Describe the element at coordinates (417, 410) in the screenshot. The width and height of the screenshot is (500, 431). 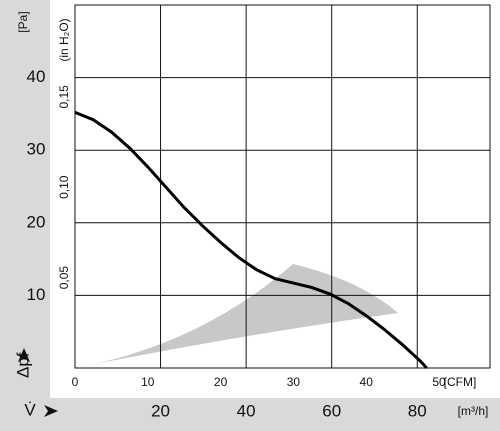
I see `x2-tick-label: 80` at that location.